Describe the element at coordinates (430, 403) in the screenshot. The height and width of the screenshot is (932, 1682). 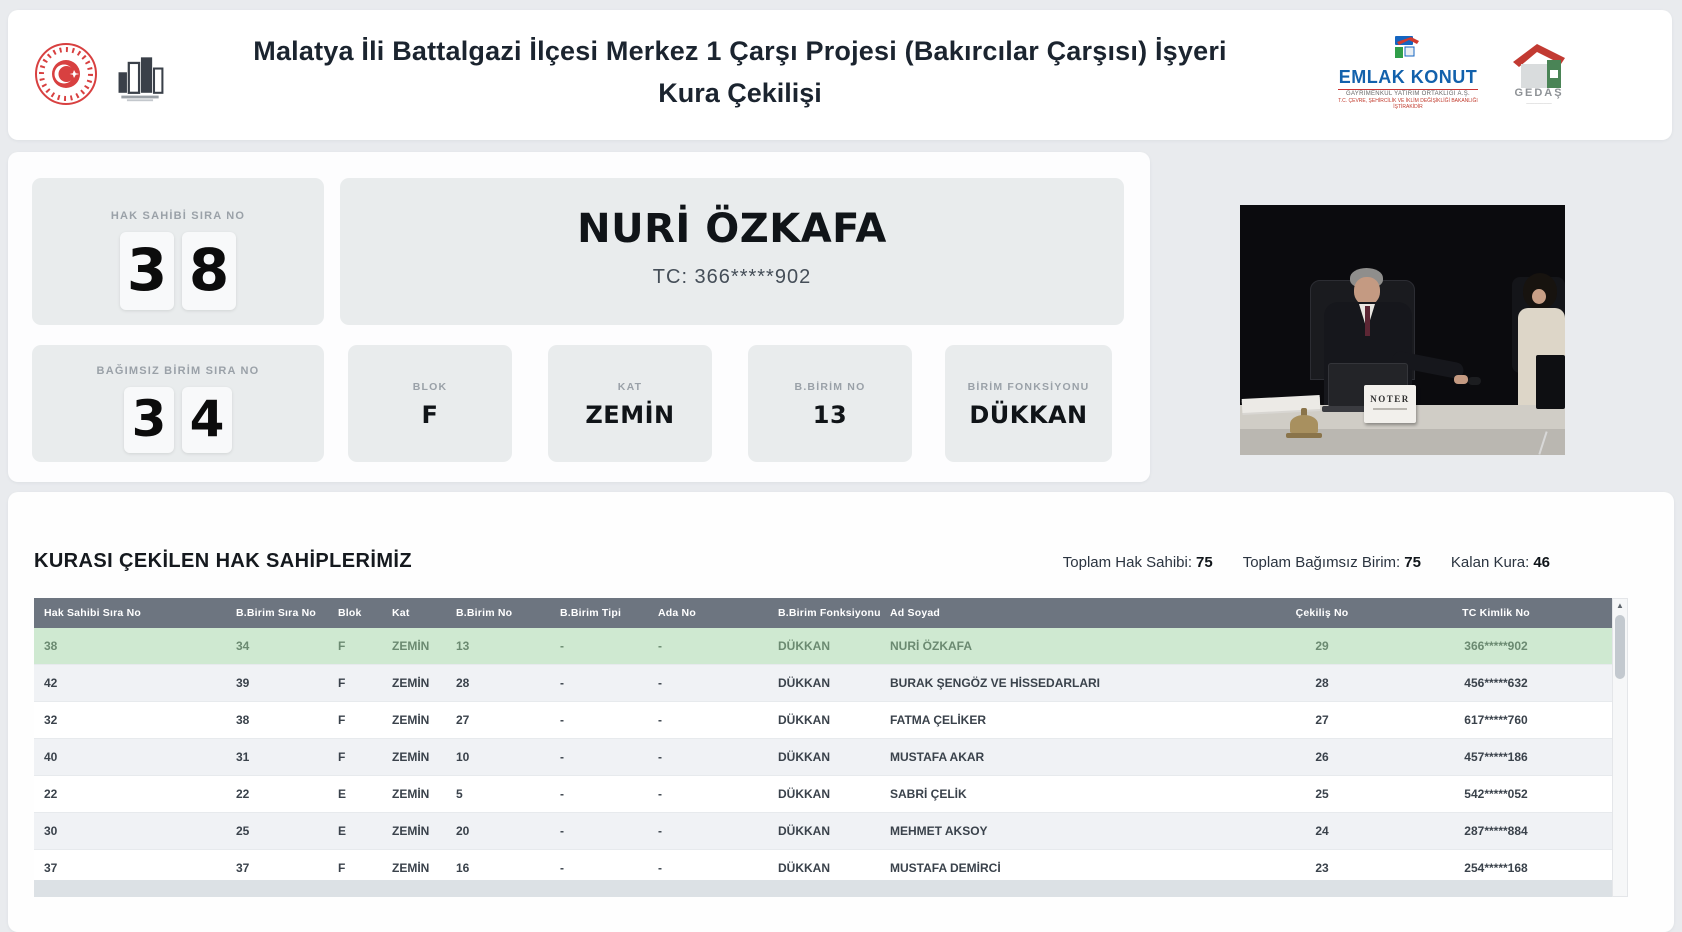
I see `blok-card: BLOK F` at that location.